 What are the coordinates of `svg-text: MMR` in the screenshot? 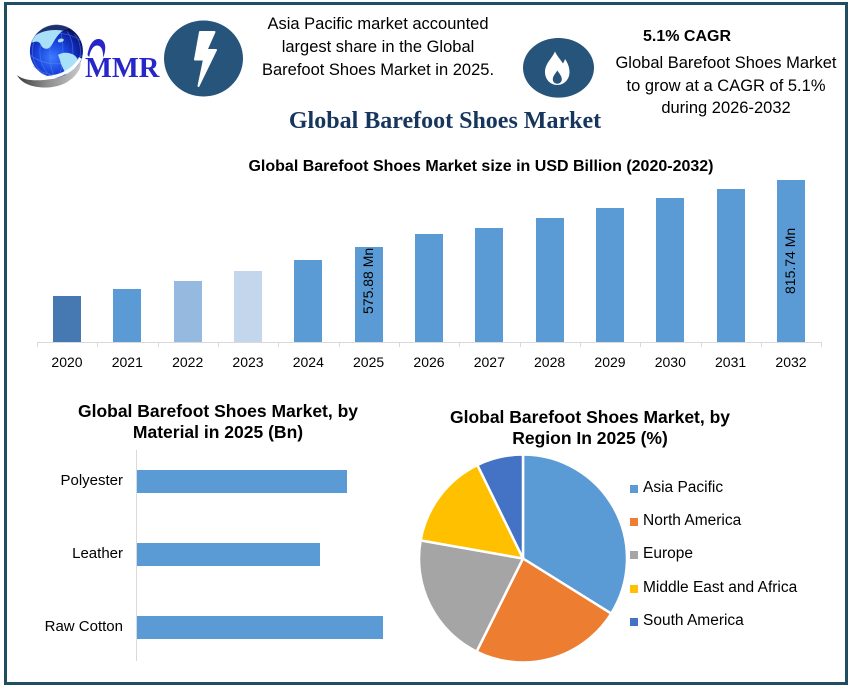 It's located at (122, 68).